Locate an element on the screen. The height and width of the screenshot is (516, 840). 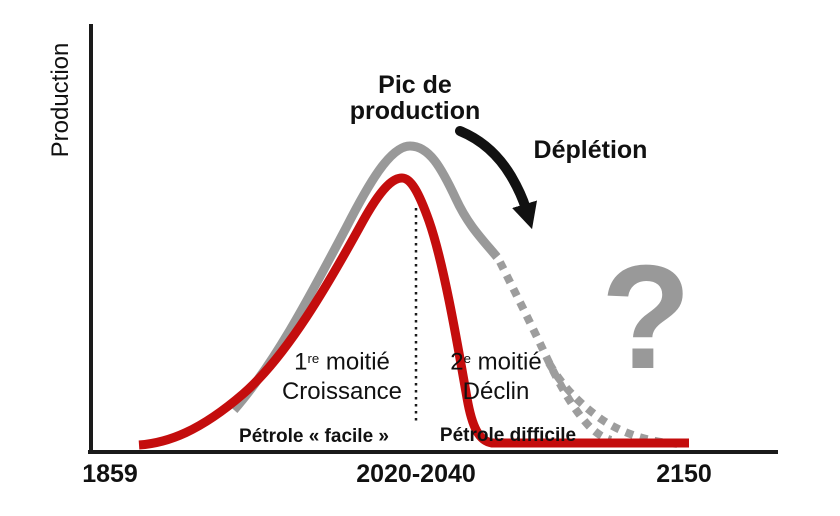
decline-phase-line1: 2e moitié is located at coordinates (496, 360).